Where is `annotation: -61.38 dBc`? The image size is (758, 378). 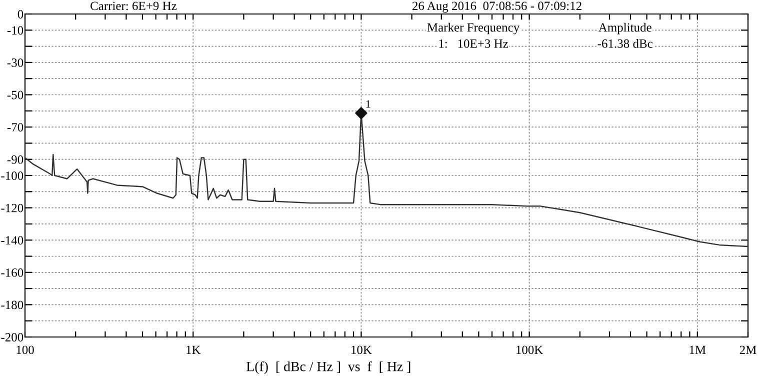
annotation: -61.38 dBc is located at coordinates (625, 43).